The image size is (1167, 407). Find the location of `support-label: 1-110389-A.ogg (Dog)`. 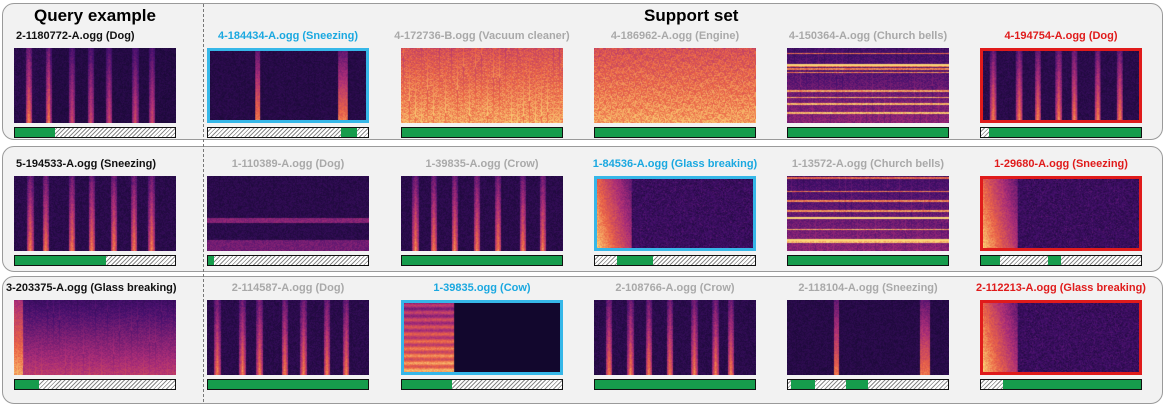

support-label: 1-110389-A.ogg (Dog) is located at coordinates (288, 164).